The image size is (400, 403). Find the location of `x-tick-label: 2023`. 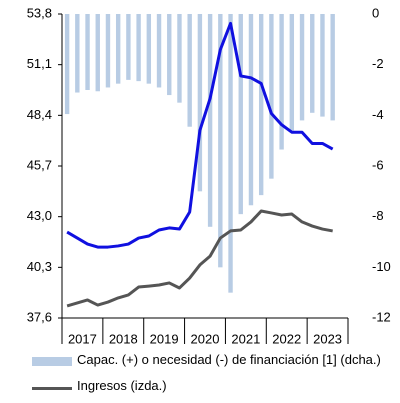

x-tick-label: 2023 is located at coordinates (327, 338).